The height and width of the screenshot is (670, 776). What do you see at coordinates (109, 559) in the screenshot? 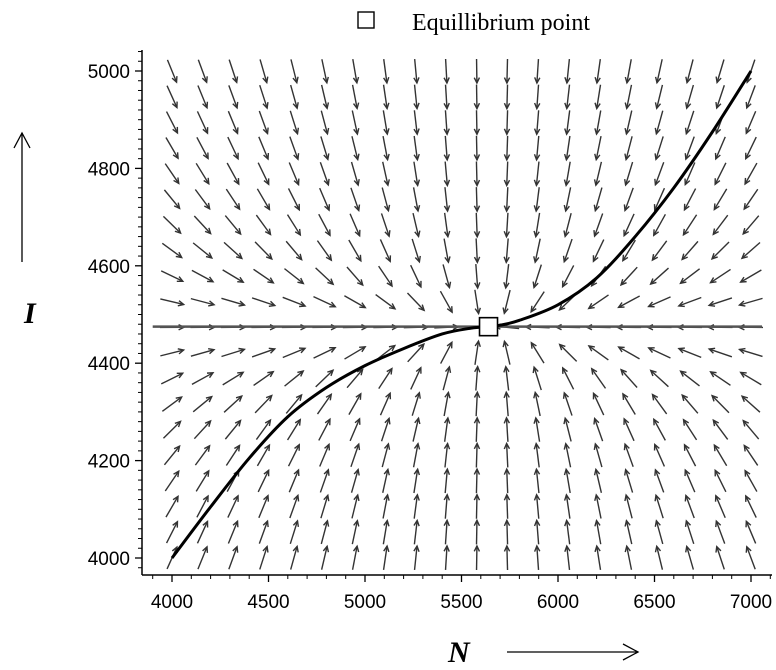
I see `y-tick-label: 4000` at bounding box center [109, 559].